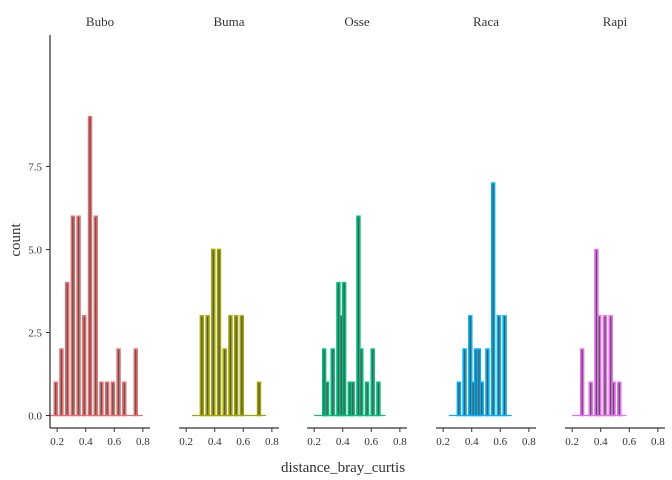 This screenshot has height=480, width=672. I want to click on facet-panel-rapi: Rapi 0.2 0.4 0.6 0.8, so click(615, 231).